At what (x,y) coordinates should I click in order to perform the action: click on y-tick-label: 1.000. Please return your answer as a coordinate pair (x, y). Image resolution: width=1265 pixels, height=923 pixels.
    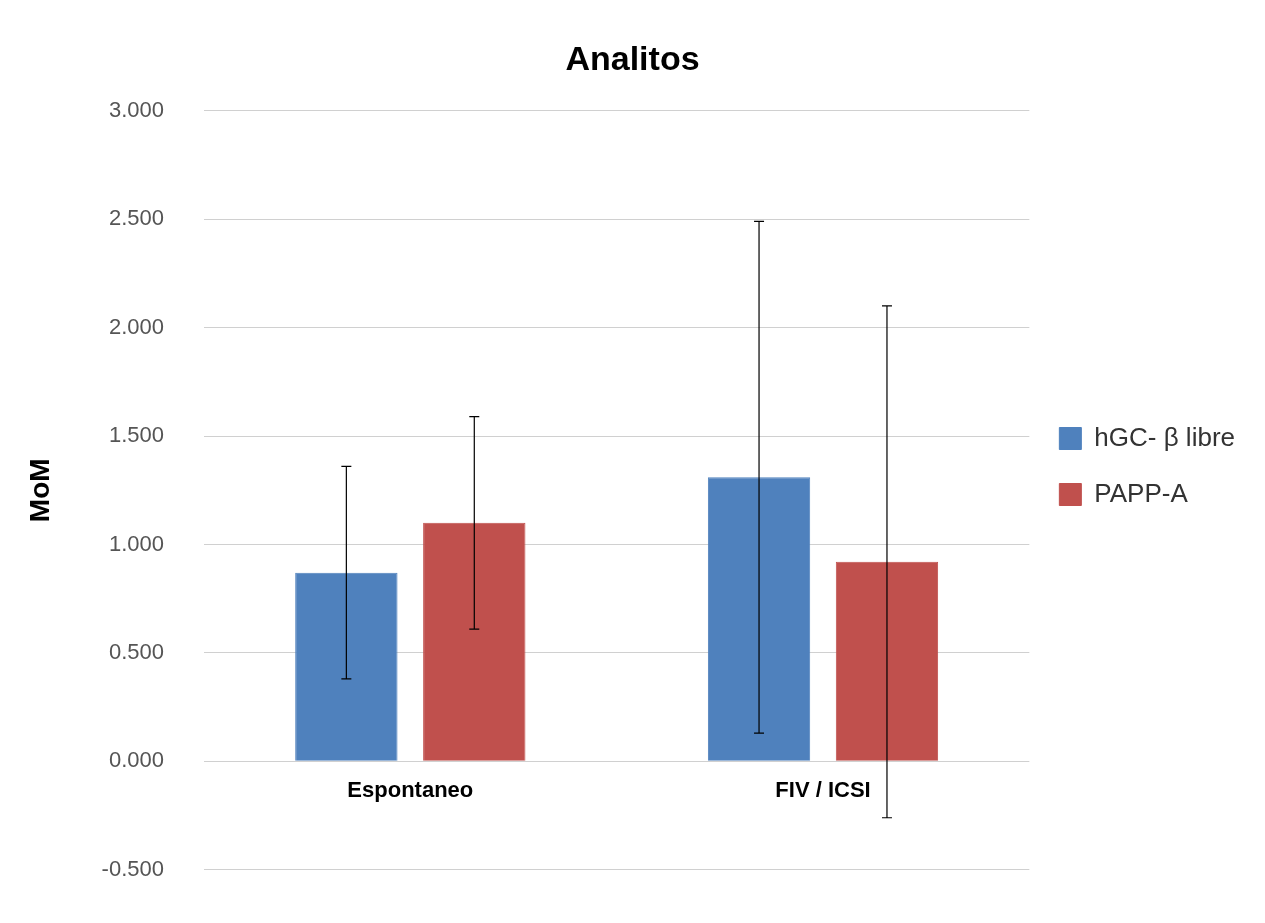
    Looking at the image, I should click on (136, 543).